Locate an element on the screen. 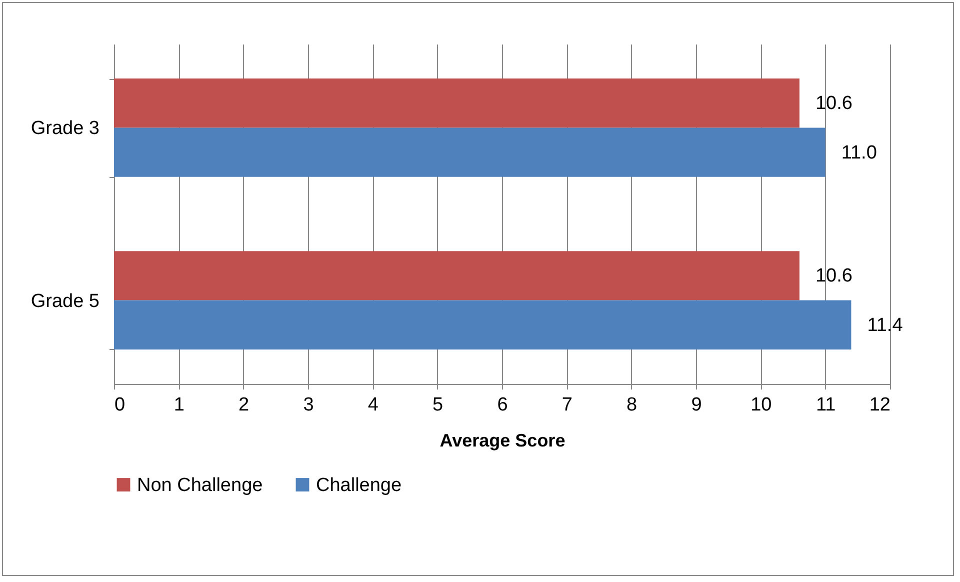 Image resolution: width=960 pixels, height=582 pixels. data-label: 11.4 is located at coordinates (885, 325).